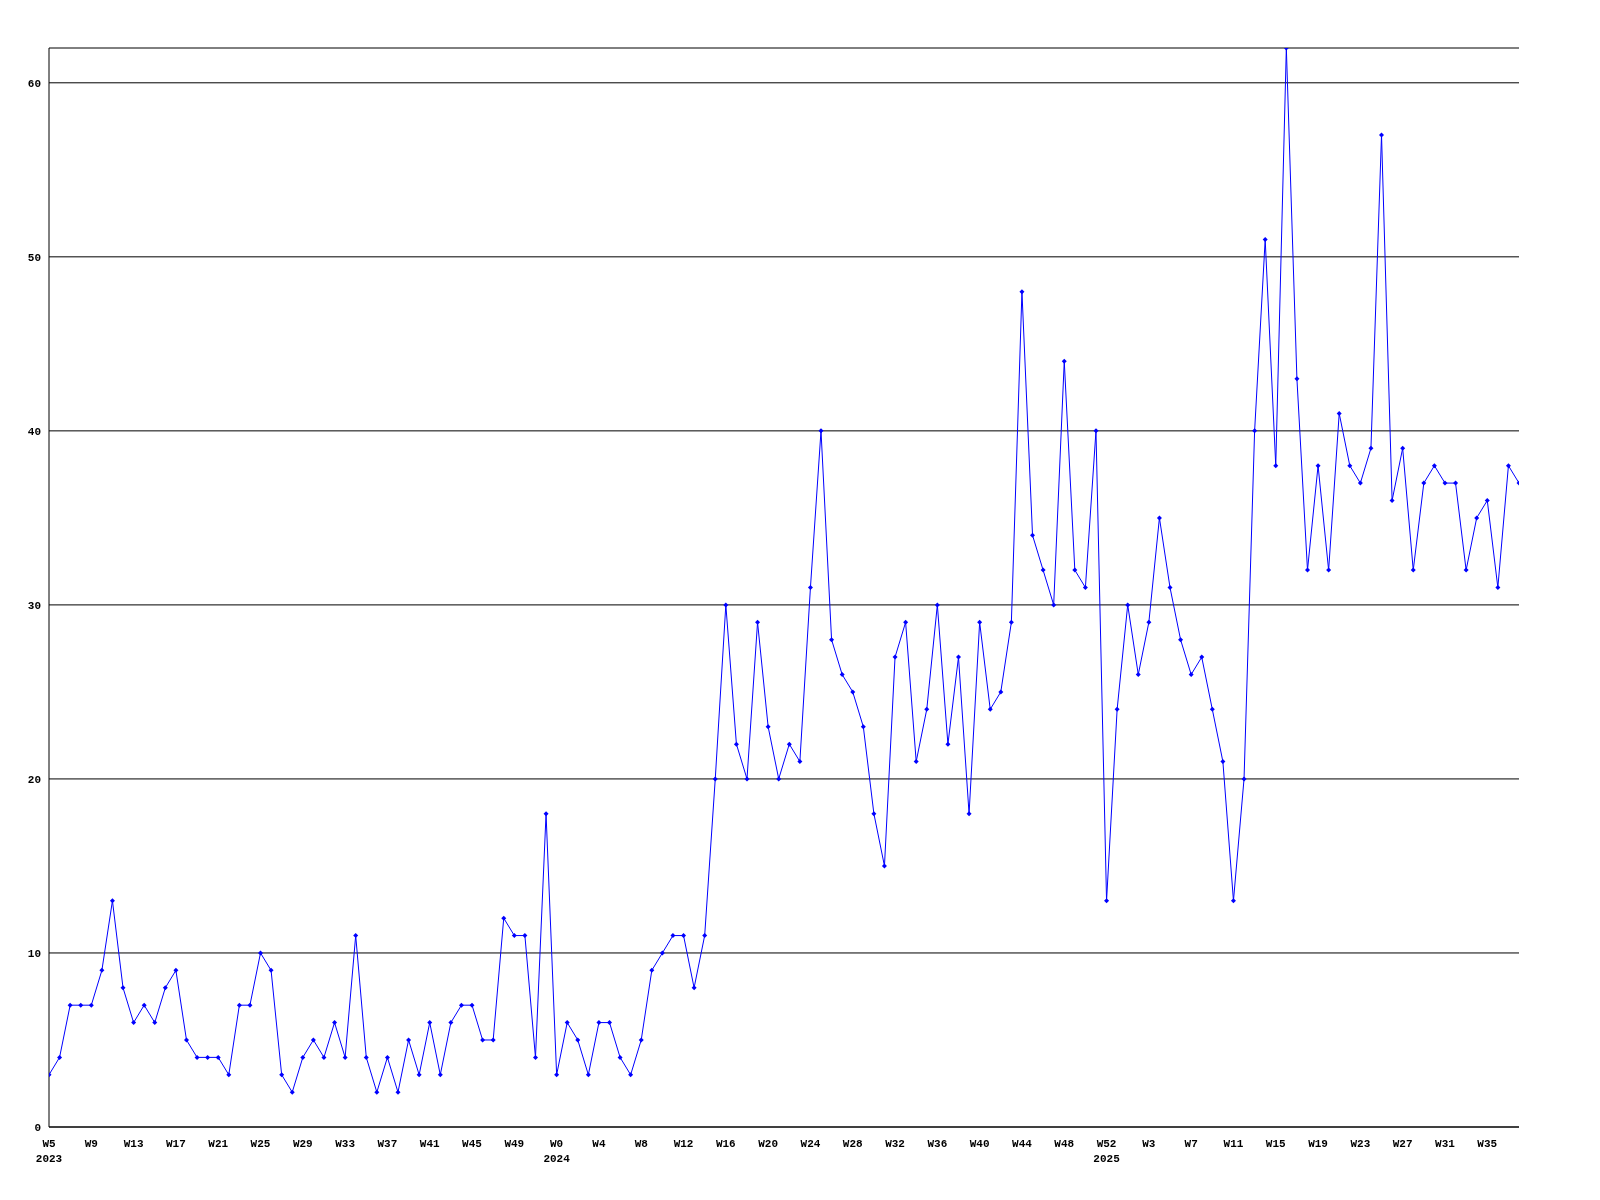  Describe the element at coordinates (514, 1144) in the screenshot. I see `x-tick-label: W49` at that location.